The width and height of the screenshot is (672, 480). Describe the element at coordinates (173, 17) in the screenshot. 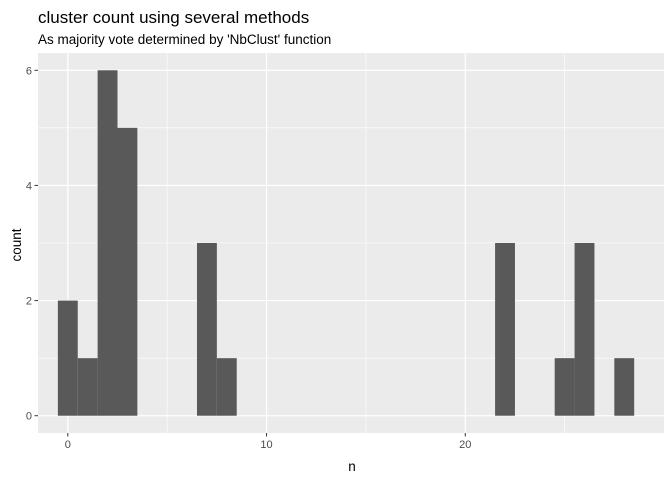

I see `chart-title: cluster count using several methods` at that location.